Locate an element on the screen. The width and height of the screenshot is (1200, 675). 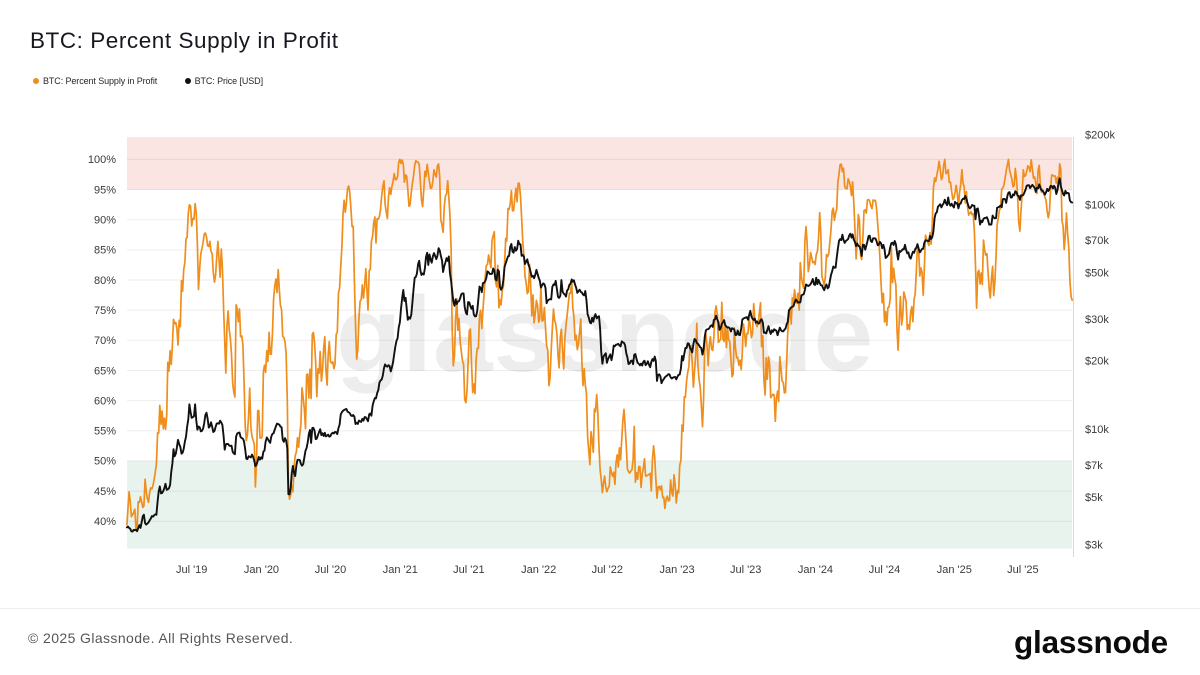
svg-text: $20k is located at coordinates (1097, 362).